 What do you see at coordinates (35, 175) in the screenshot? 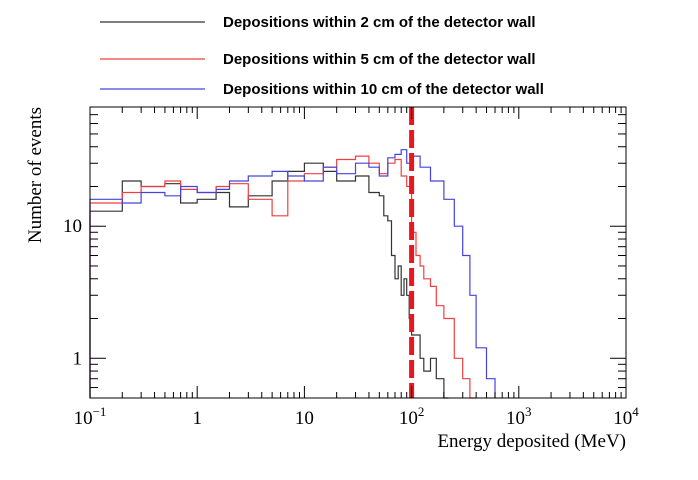
I see `y-axis-label: Number of events` at bounding box center [35, 175].